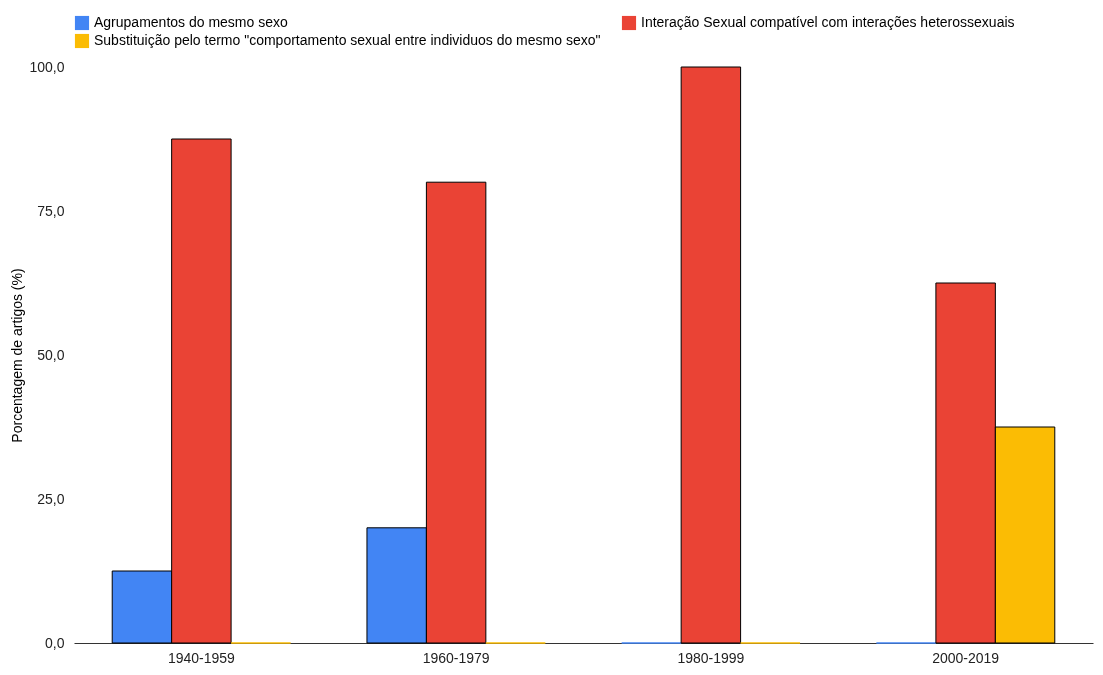 The height and width of the screenshot is (675, 1103). Describe the element at coordinates (347, 40) in the screenshot. I see `legend-label: Substituição pelo termo "comportamento sexual entre individuos do mesmo sexo"` at that location.